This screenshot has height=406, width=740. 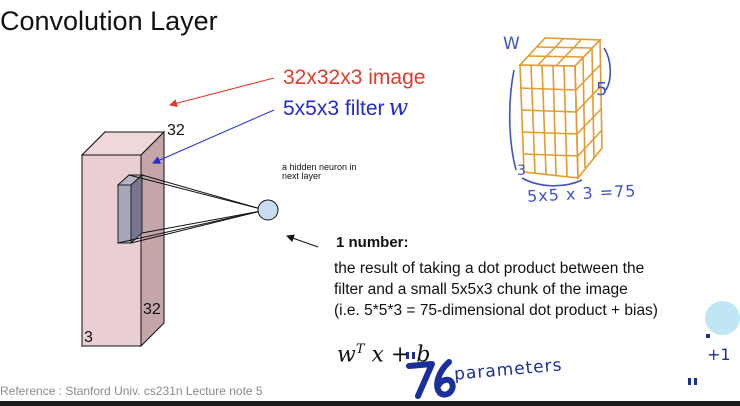 What do you see at coordinates (602, 89) in the screenshot?
I see `handwritten-five: 5` at bounding box center [602, 89].